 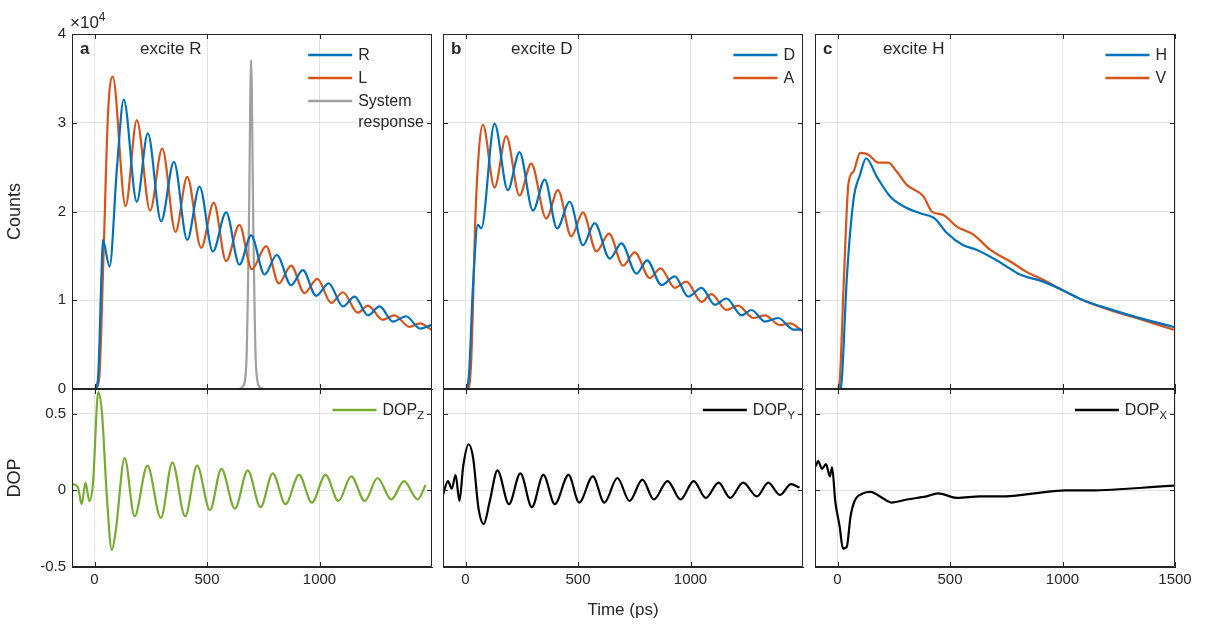 I want to click on y-tick-label: 3, so click(x=61, y=121).